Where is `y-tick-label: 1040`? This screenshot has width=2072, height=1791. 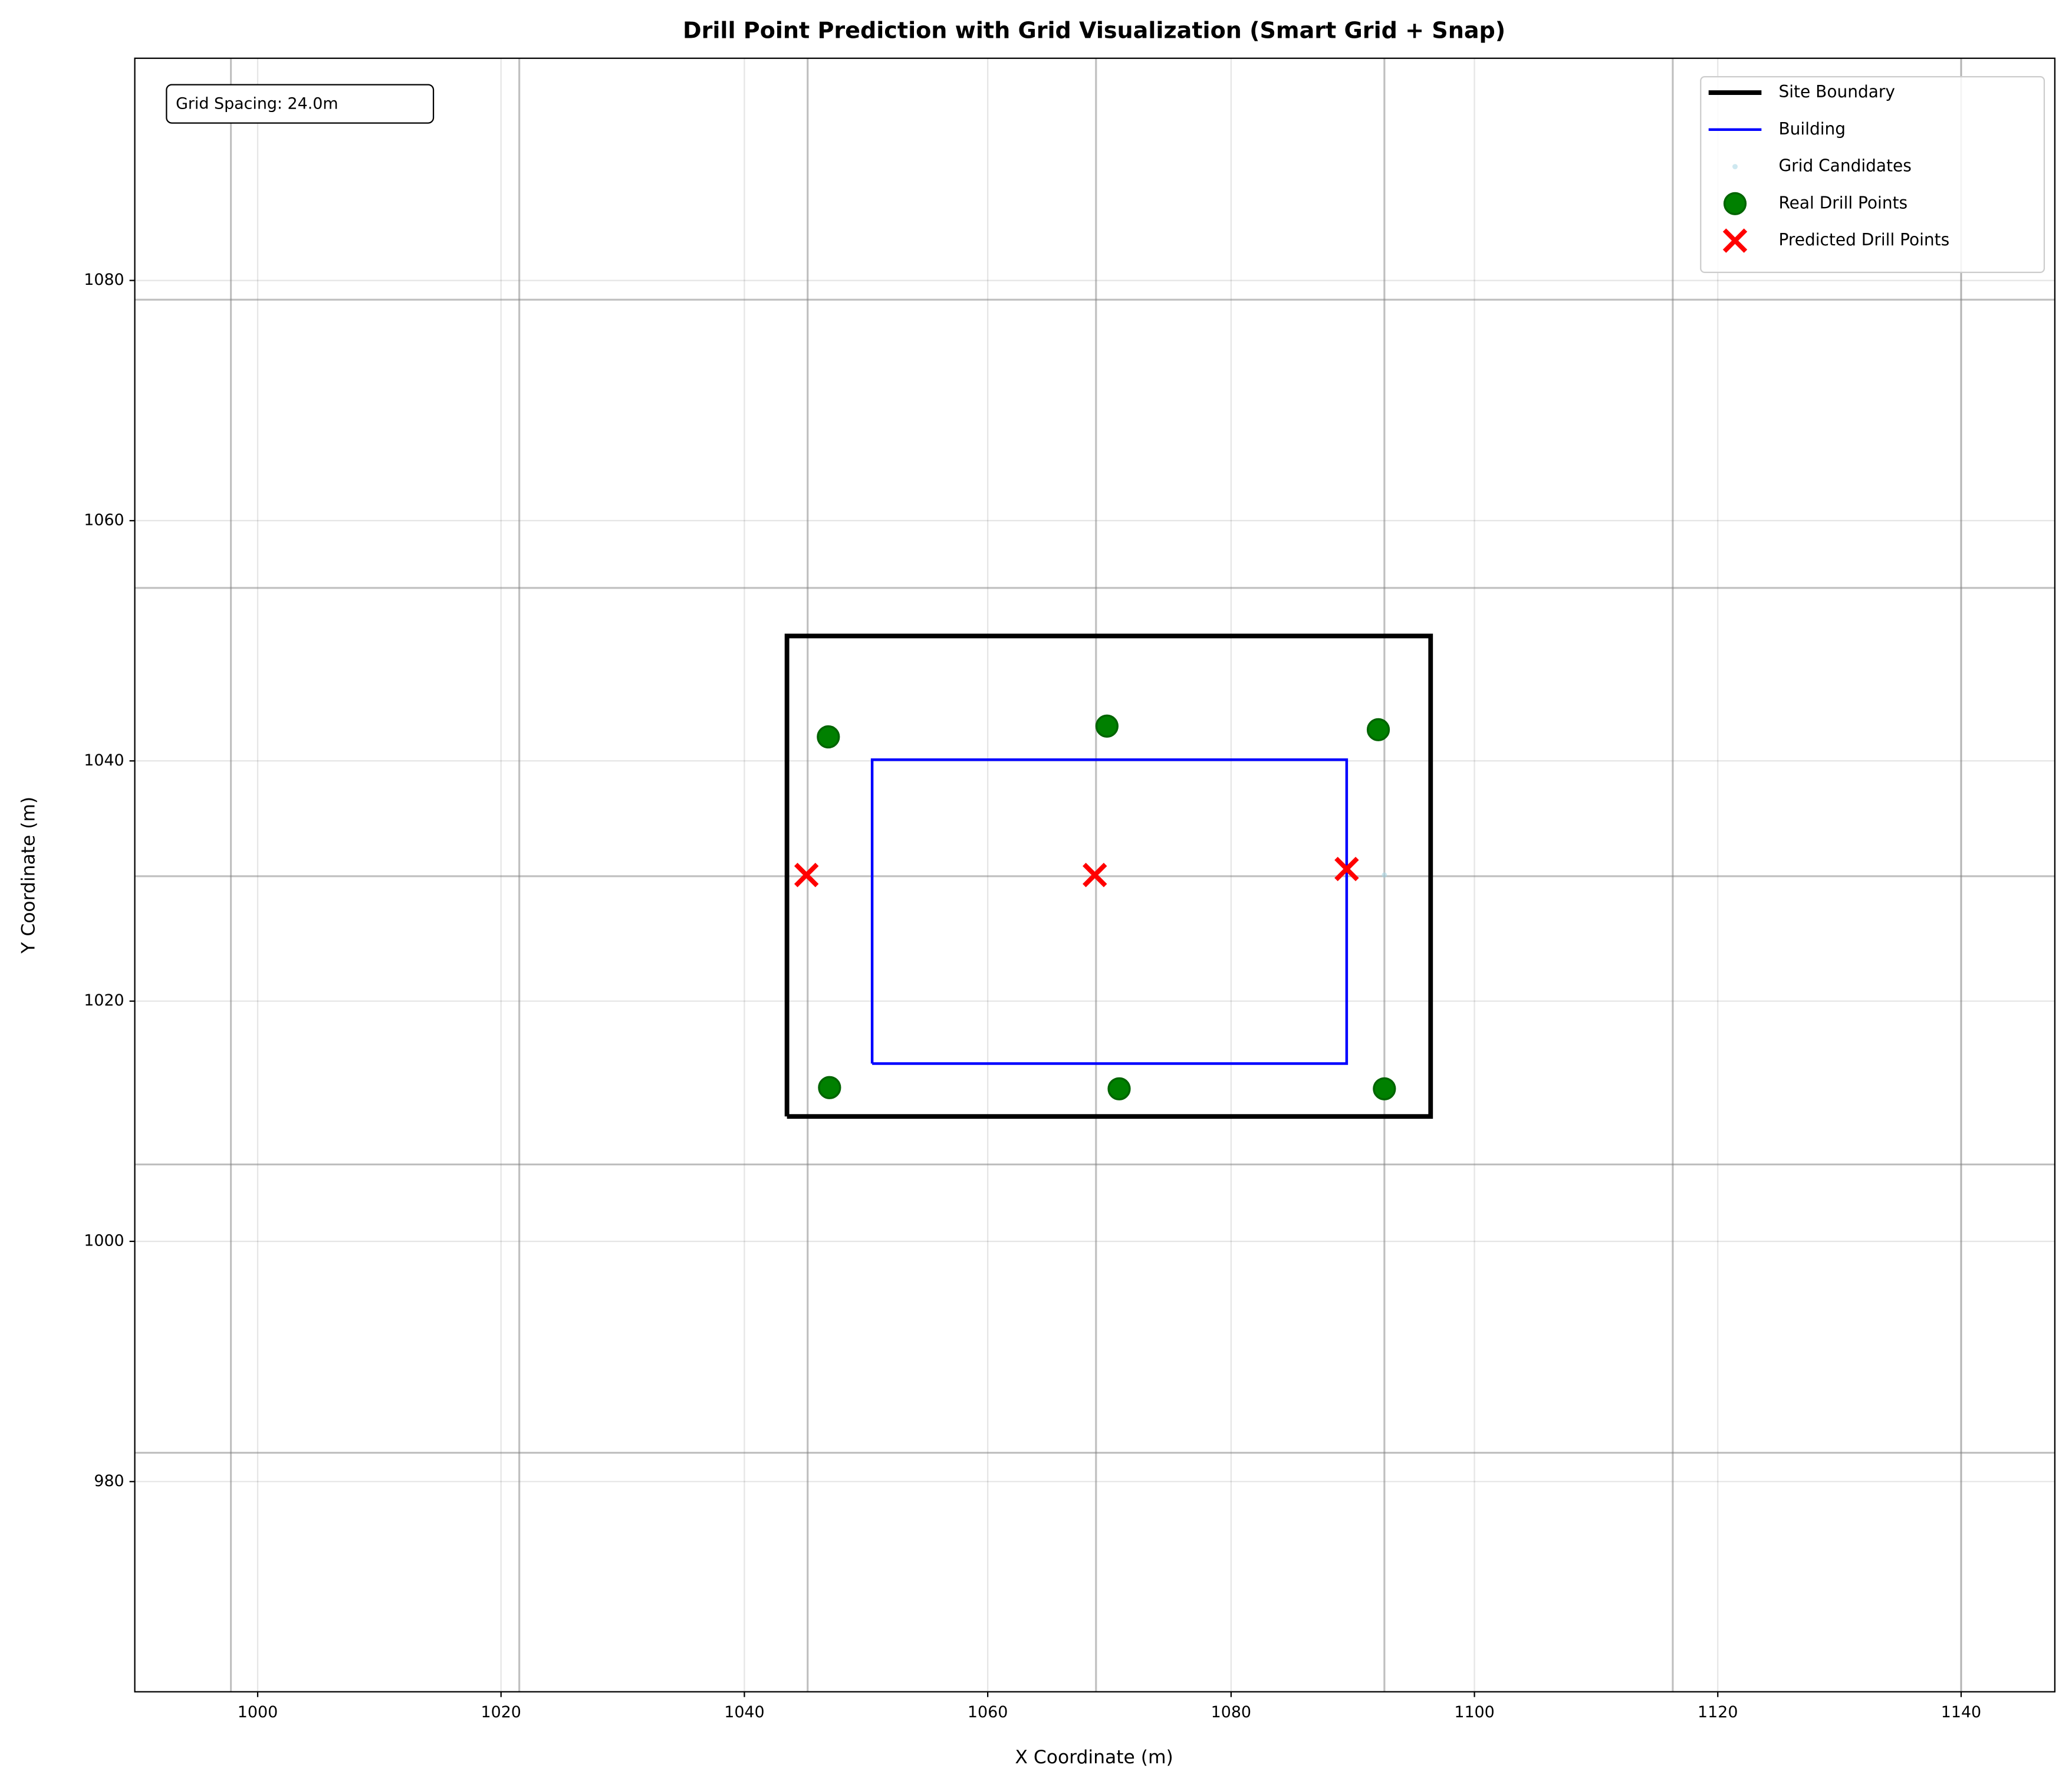
y-tick-label: 1040 is located at coordinates (104, 760).